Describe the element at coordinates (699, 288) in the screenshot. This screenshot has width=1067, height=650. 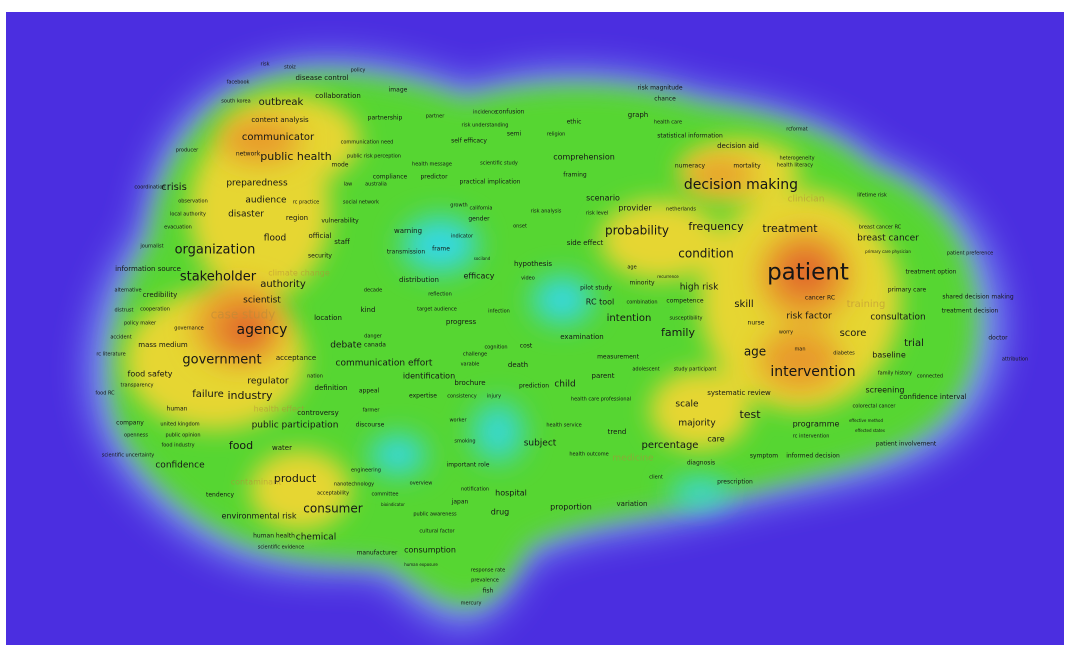
I see `term-label: high risk` at that location.